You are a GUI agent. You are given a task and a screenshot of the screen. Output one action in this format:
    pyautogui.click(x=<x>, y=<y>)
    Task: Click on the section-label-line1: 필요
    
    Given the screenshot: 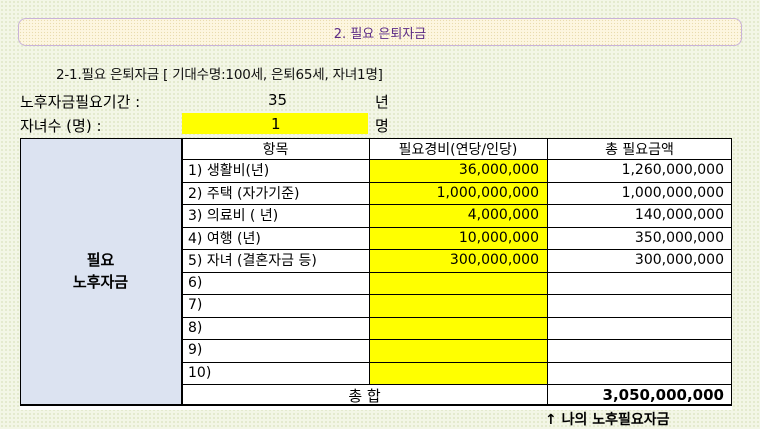 What is the action you would take?
    pyautogui.click(x=100, y=260)
    